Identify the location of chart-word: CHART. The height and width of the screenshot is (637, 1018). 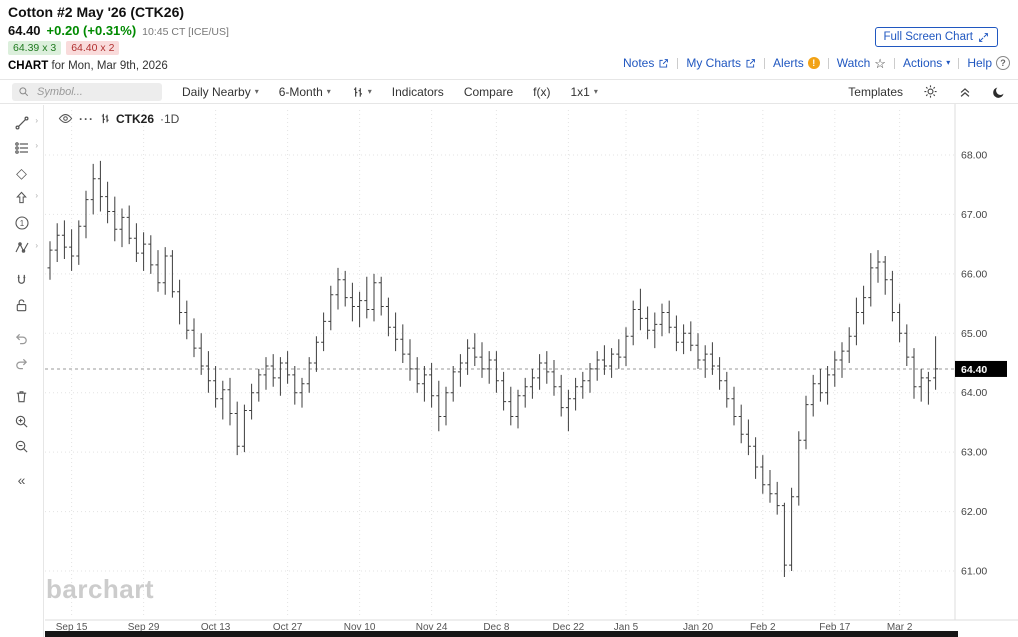
(28, 66).